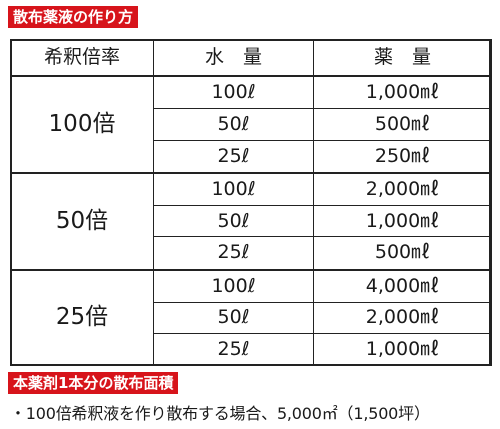 This screenshot has height=429, width=500. What do you see at coordinates (402, 156) in the screenshot?
I see `medicine-cell: 250㎖` at bounding box center [402, 156].